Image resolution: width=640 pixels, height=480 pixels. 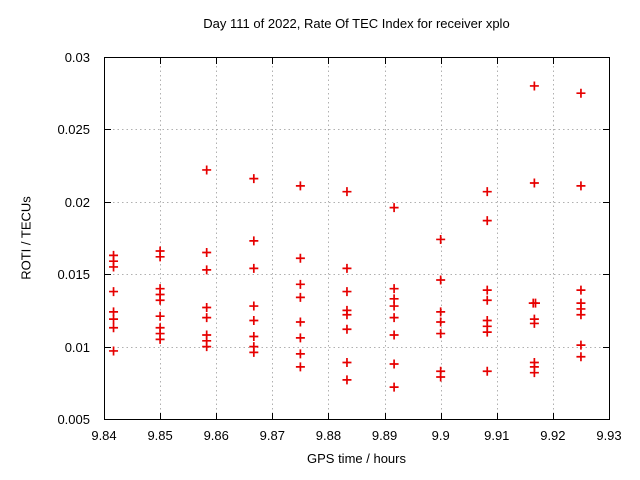 What do you see at coordinates (440, 435) in the screenshot?
I see `x-tick-label: 9.9` at bounding box center [440, 435].